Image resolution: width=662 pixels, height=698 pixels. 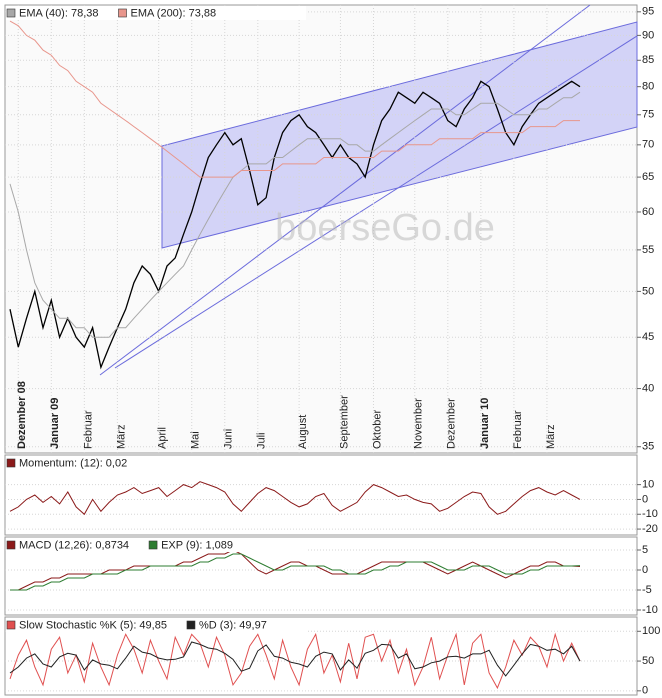 What do you see at coordinates (344, 422) in the screenshot?
I see `x-tick-label: September` at bounding box center [344, 422].